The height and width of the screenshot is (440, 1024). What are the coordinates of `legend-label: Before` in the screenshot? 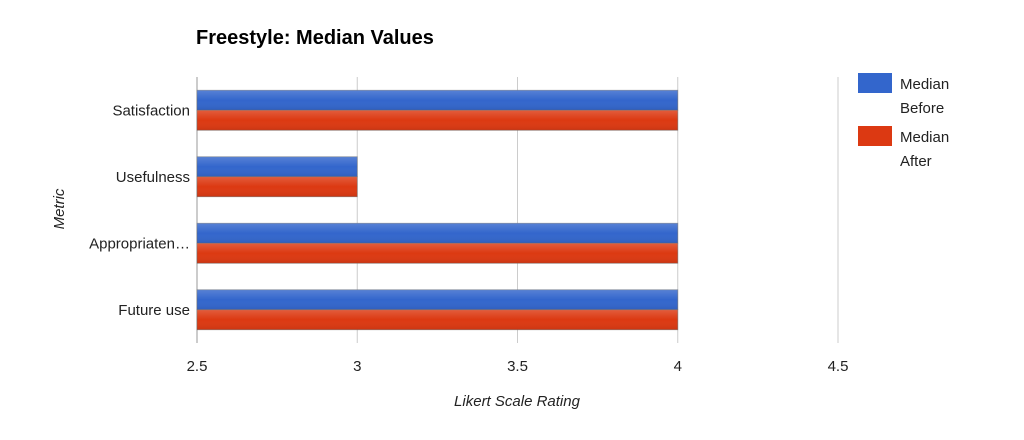 It's located at (922, 108).